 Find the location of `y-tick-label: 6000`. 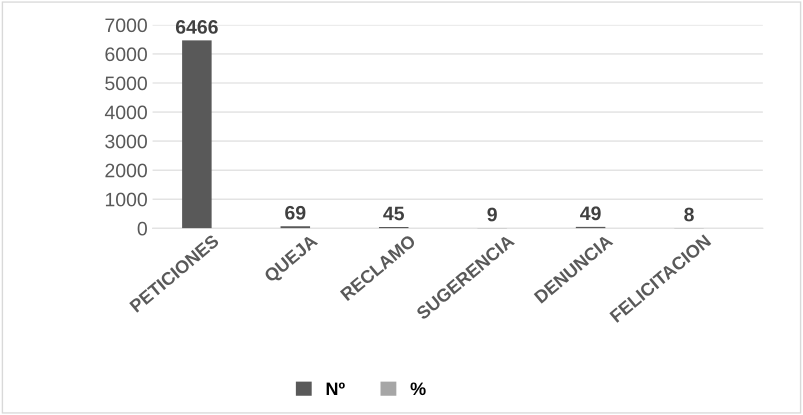

y-tick-label: 6000 is located at coordinates (126, 54).